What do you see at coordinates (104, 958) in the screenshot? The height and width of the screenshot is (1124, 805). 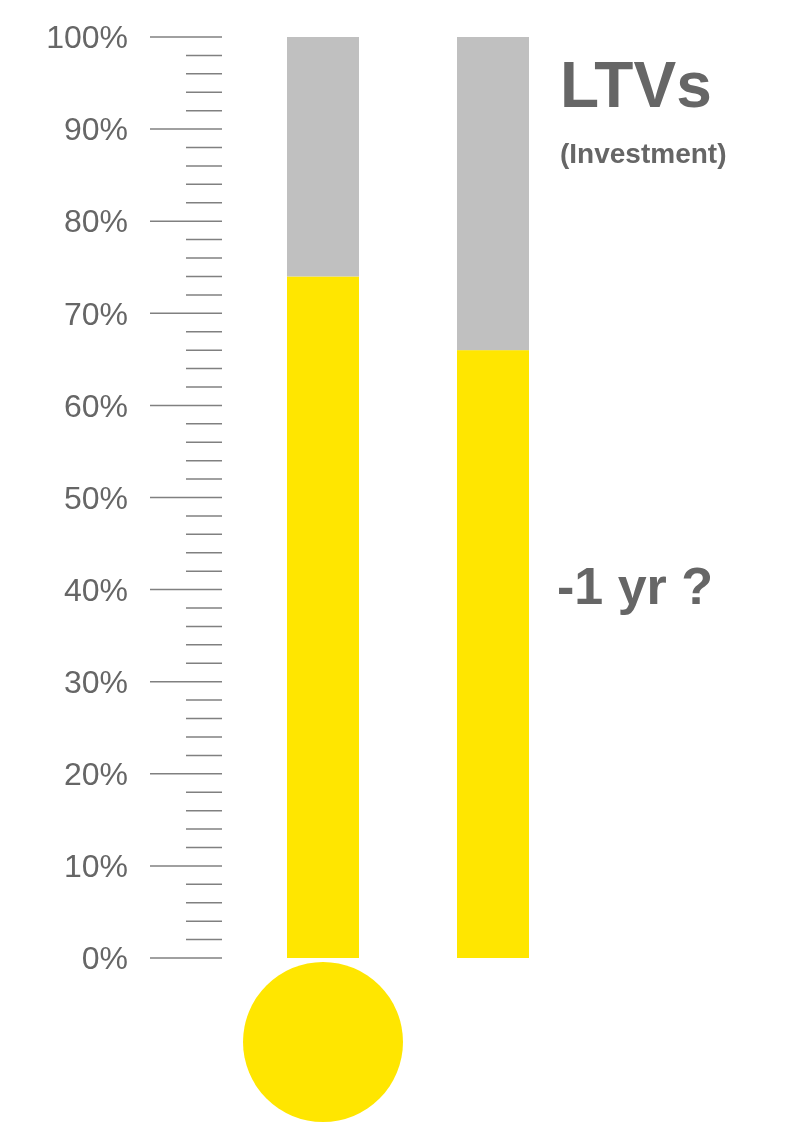 I see `y-tick-label: 0%` at bounding box center [104, 958].